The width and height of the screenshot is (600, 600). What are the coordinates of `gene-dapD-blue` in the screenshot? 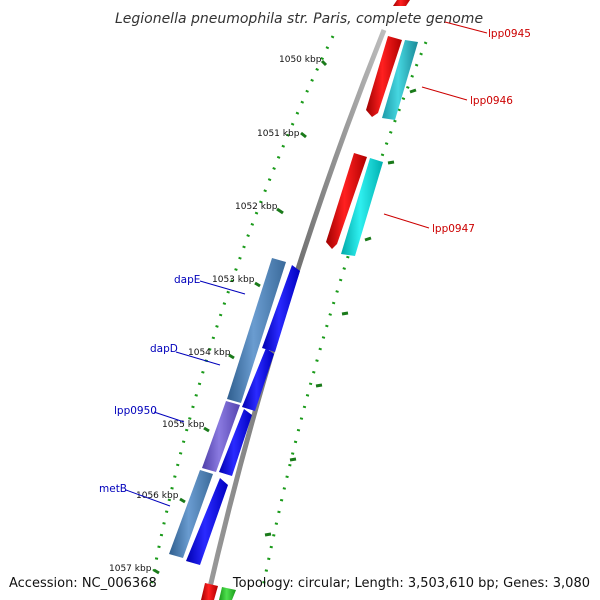 It's located at (258, 379).